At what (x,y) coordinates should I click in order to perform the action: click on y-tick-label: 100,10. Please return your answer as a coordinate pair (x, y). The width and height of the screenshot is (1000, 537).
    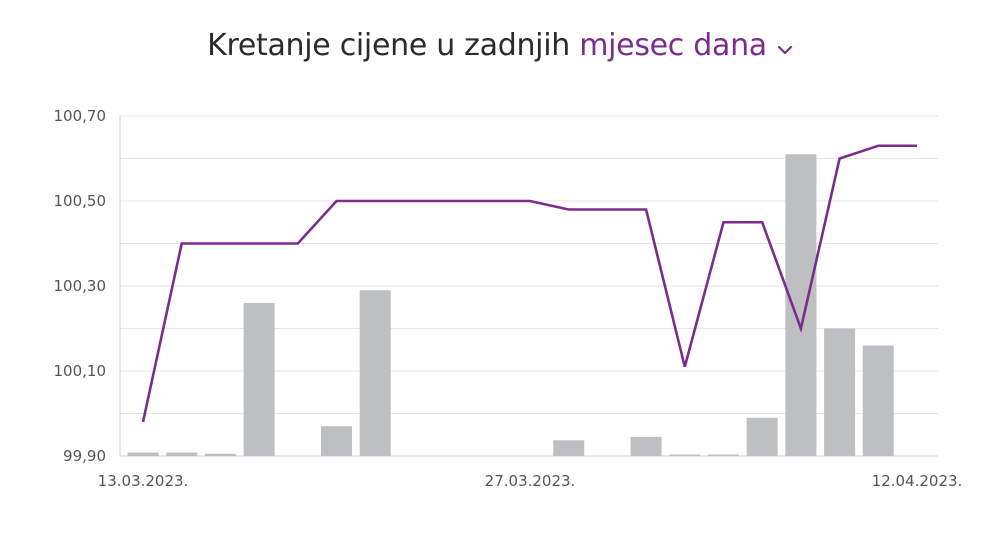
    Looking at the image, I should click on (80, 371).